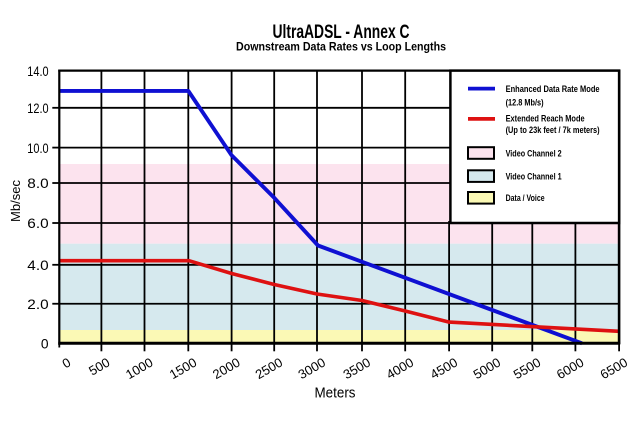  What do you see at coordinates (335, 393) in the screenshot?
I see `svg-text: Meters` at bounding box center [335, 393].